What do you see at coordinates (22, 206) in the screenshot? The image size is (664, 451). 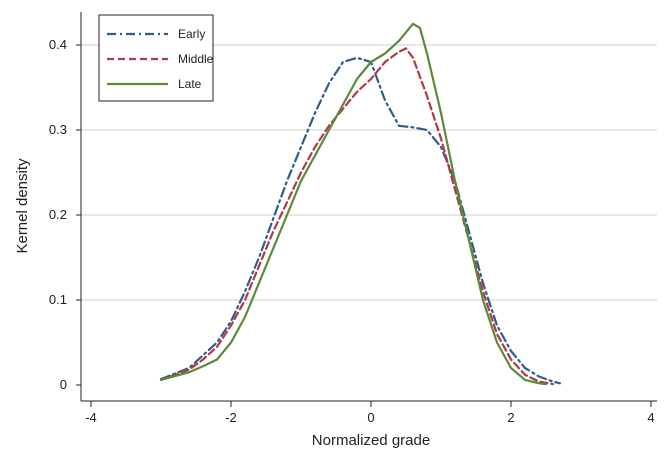 I see `y-axis-title: Kernel density` at bounding box center [22, 206].